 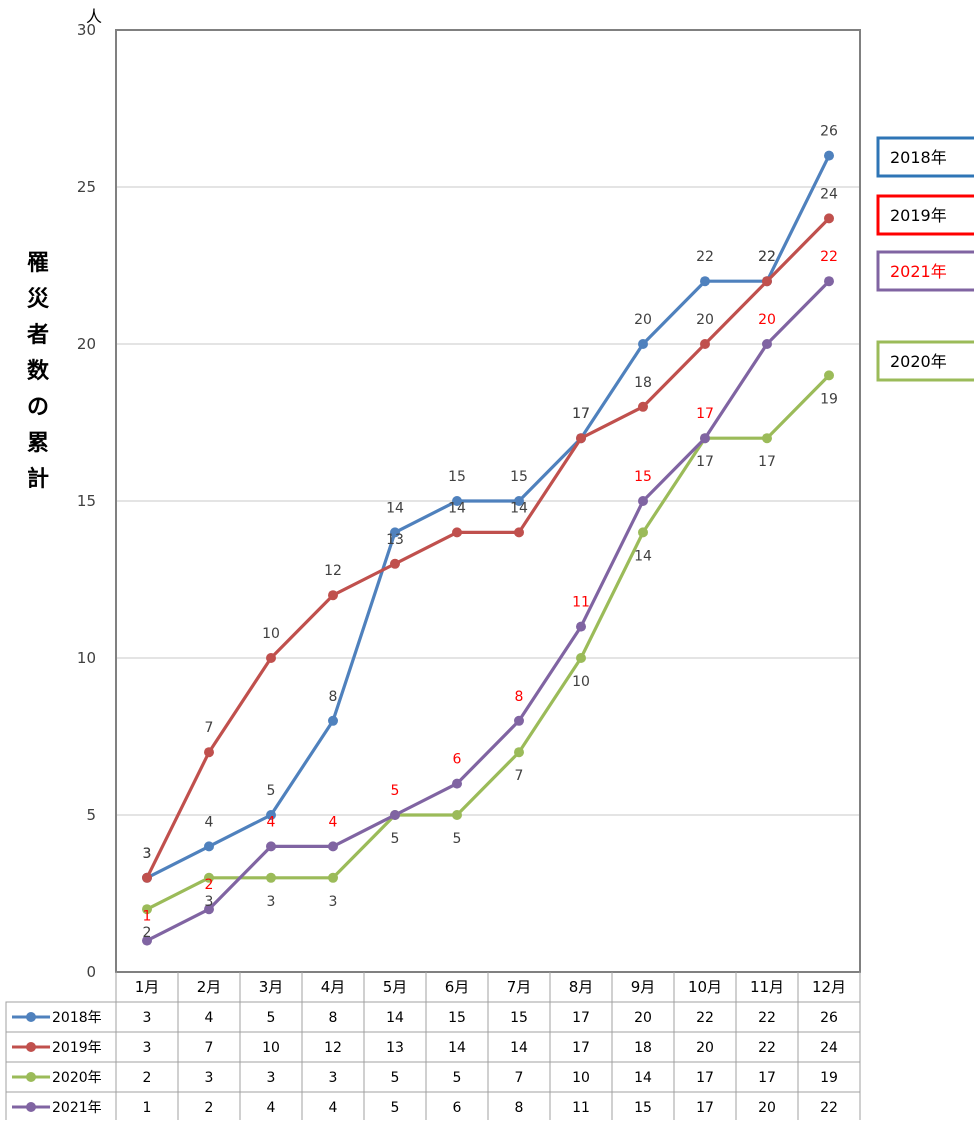 What do you see at coordinates (38, 443) in the screenshot?
I see `y-axis-title-char: 累` at bounding box center [38, 443].